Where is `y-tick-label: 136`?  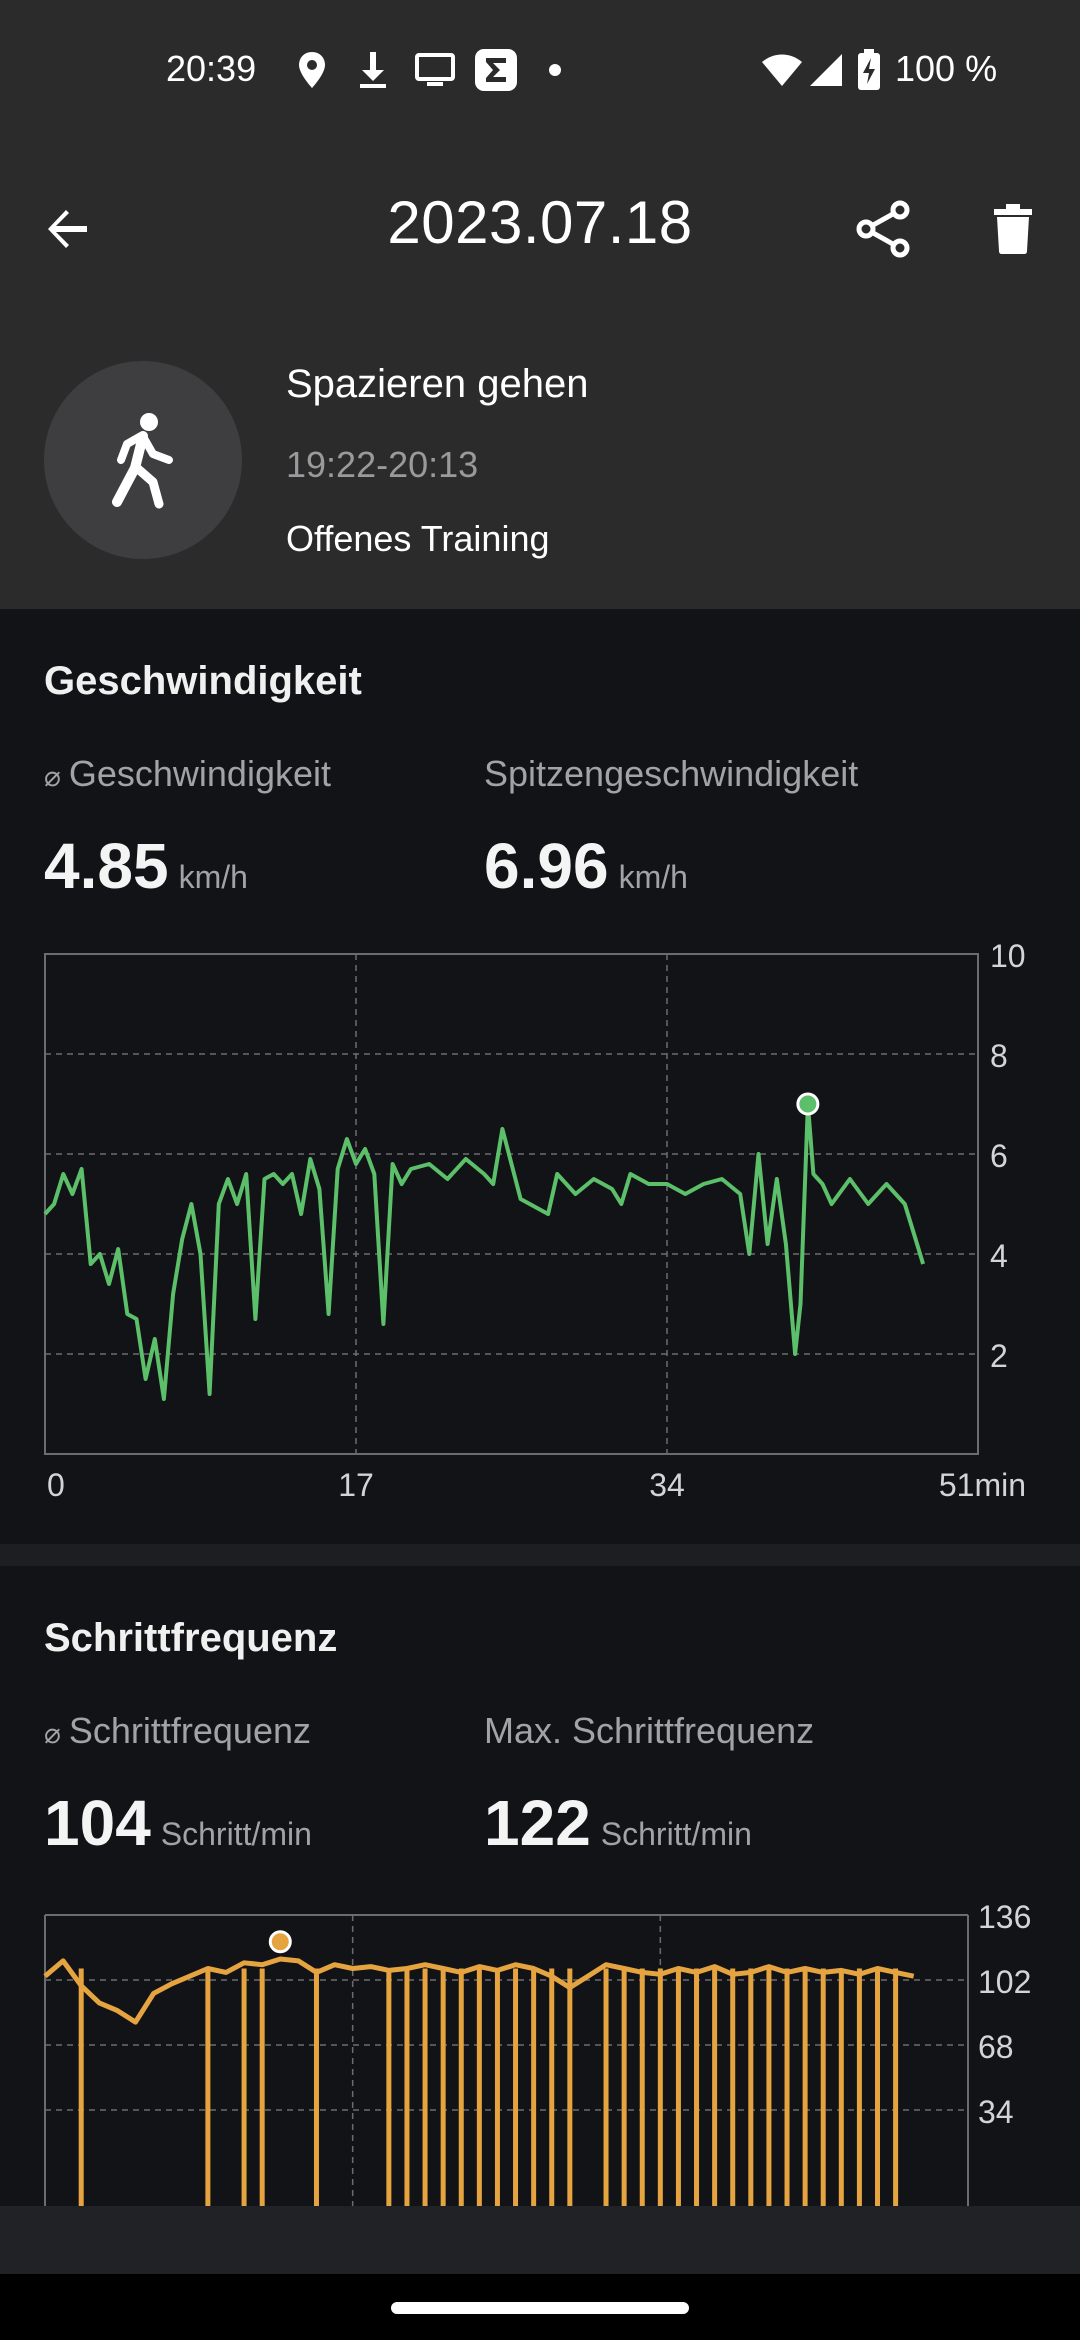
y-tick-label: 136 is located at coordinates (1004, 1917).